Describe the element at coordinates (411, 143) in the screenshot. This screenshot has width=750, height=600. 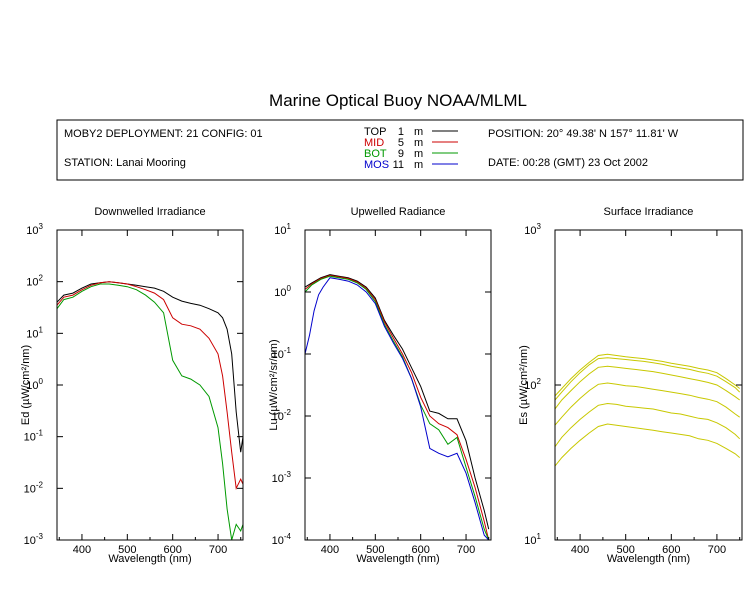
I see `legend-item-mid: MID 5 m` at that location.